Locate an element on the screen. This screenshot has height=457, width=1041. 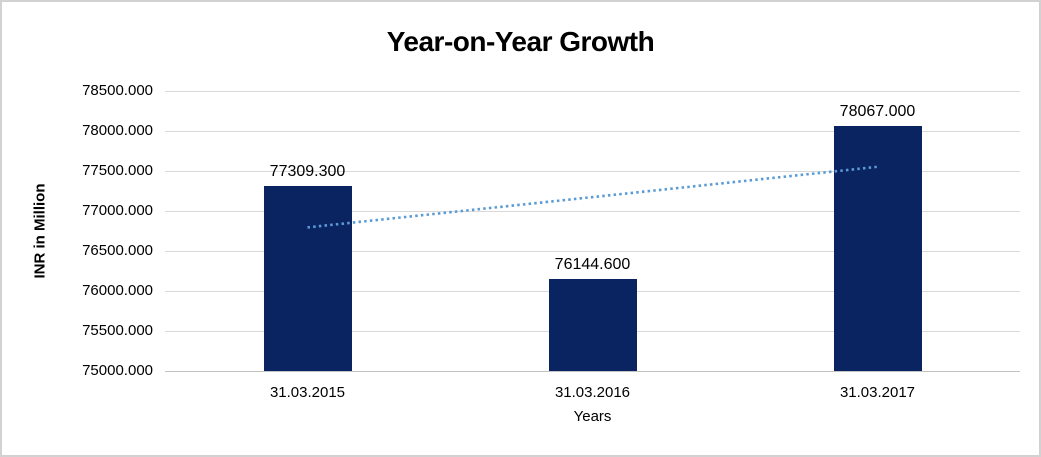
x-axis-title: Years is located at coordinates (592, 416).